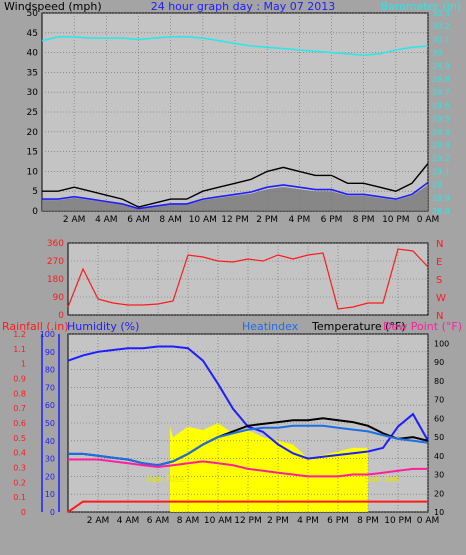 The height and width of the screenshot is (555, 466). I want to click on barometer-y-tick-label: 29.3, so click(441, 145).